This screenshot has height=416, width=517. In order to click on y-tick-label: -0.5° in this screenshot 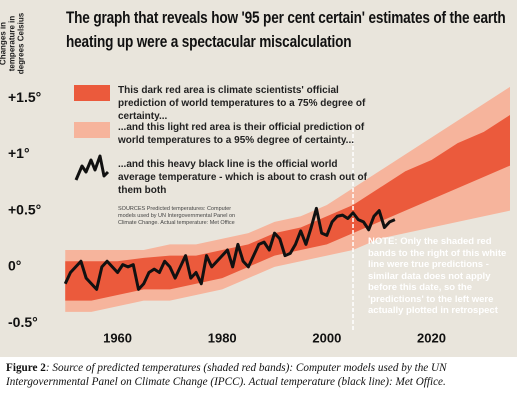, I will do `click(23, 322)`.